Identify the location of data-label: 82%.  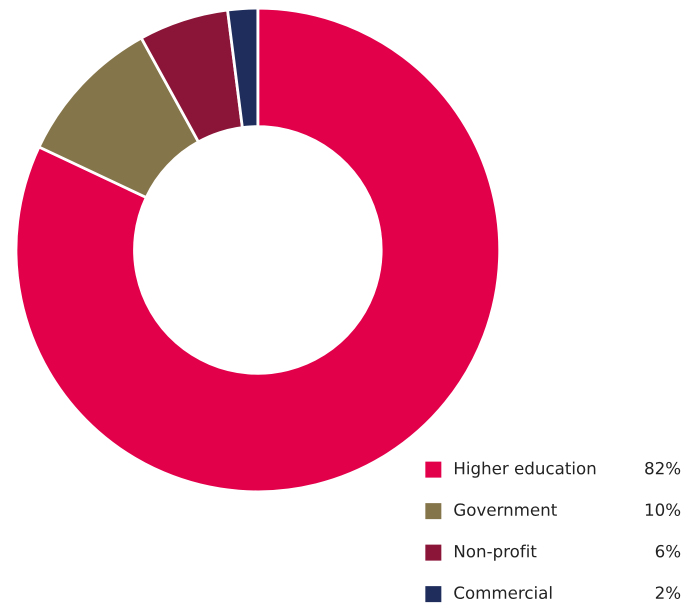
(662, 468).